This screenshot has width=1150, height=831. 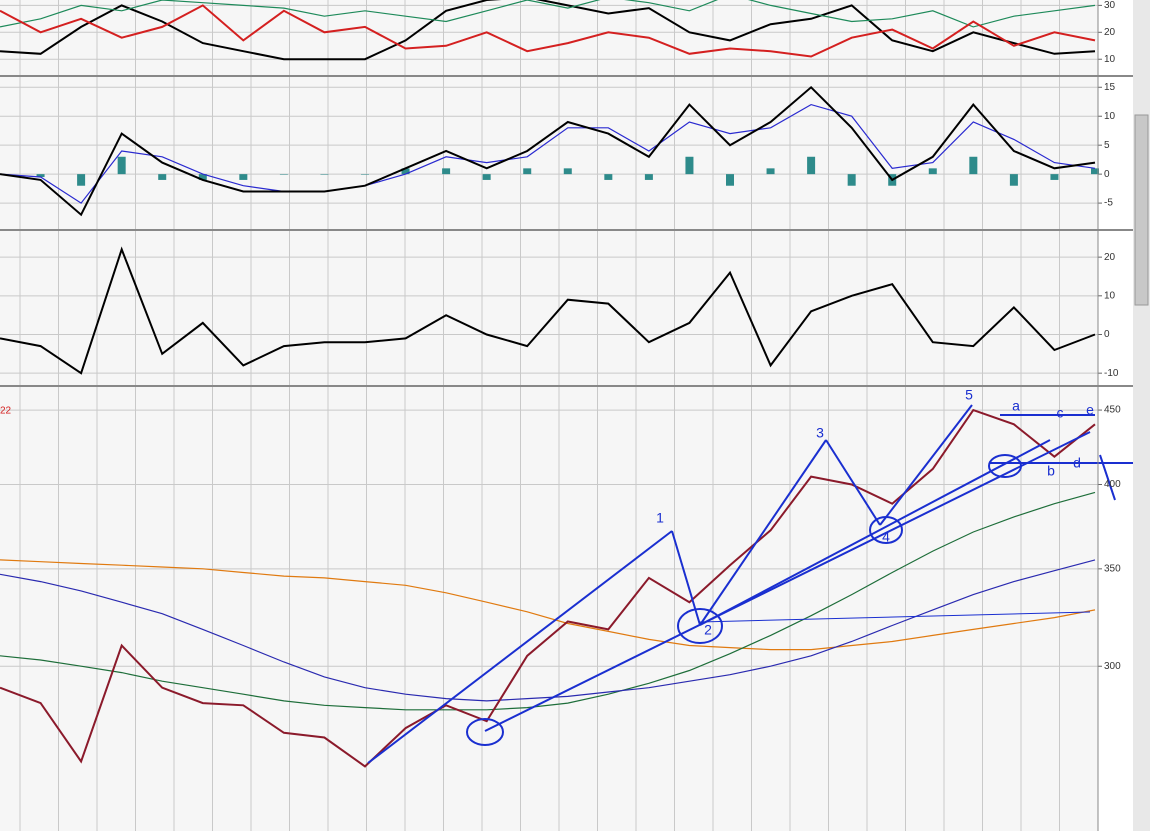 What do you see at coordinates (660, 518) in the screenshot?
I see `wave-label: 1` at bounding box center [660, 518].